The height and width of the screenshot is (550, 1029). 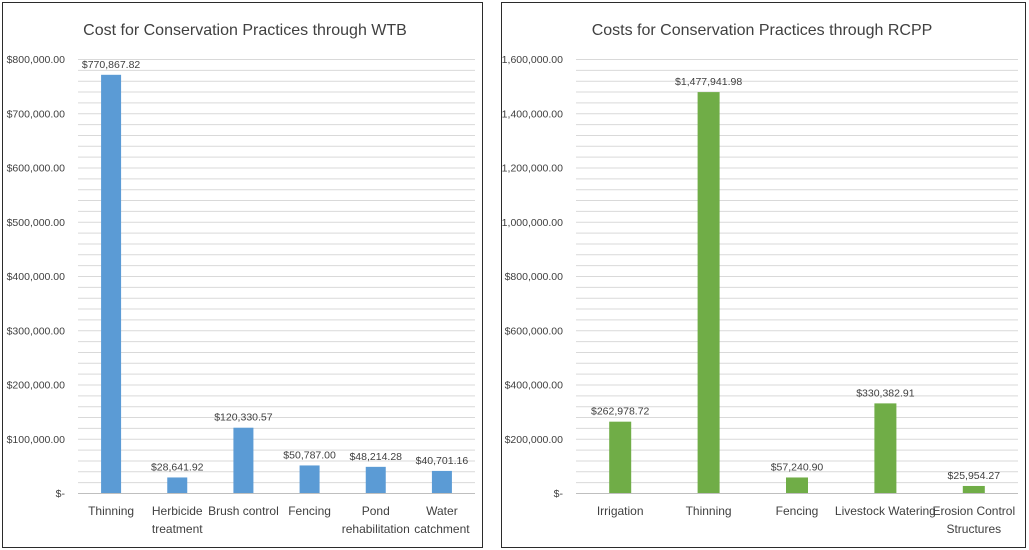 What do you see at coordinates (620, 412) in the screenshot?
I see `data-label: $262,978.72` at bounding box center [620, 412].